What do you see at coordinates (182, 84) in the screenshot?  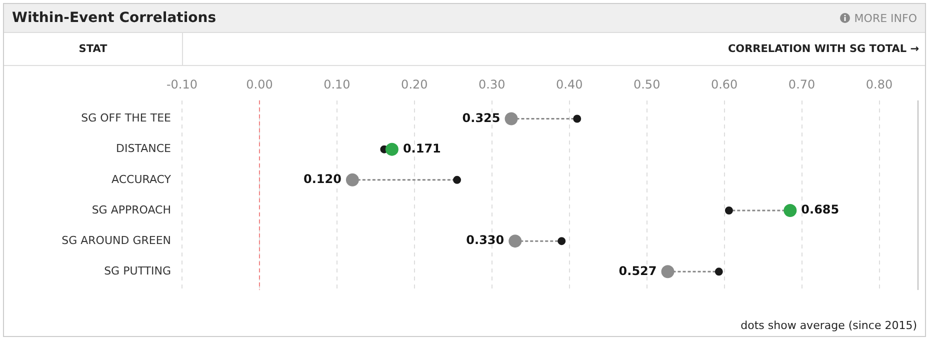 I see `x-tick-label: -0.10` at bounding box center [182, 84].